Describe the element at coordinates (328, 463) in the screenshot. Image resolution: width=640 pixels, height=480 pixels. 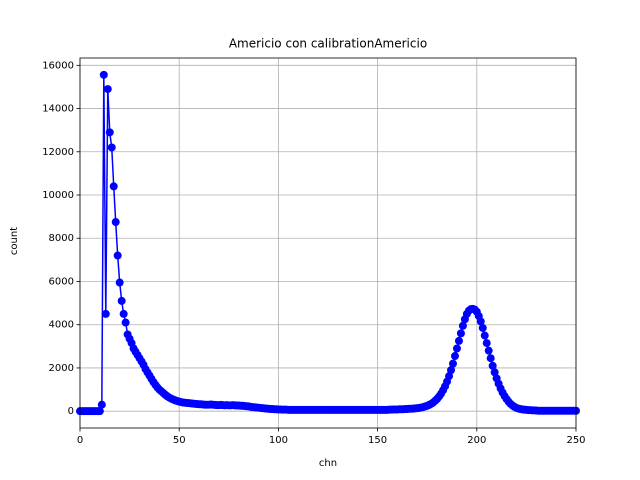
I see `x-axis-label: chn` at that location.